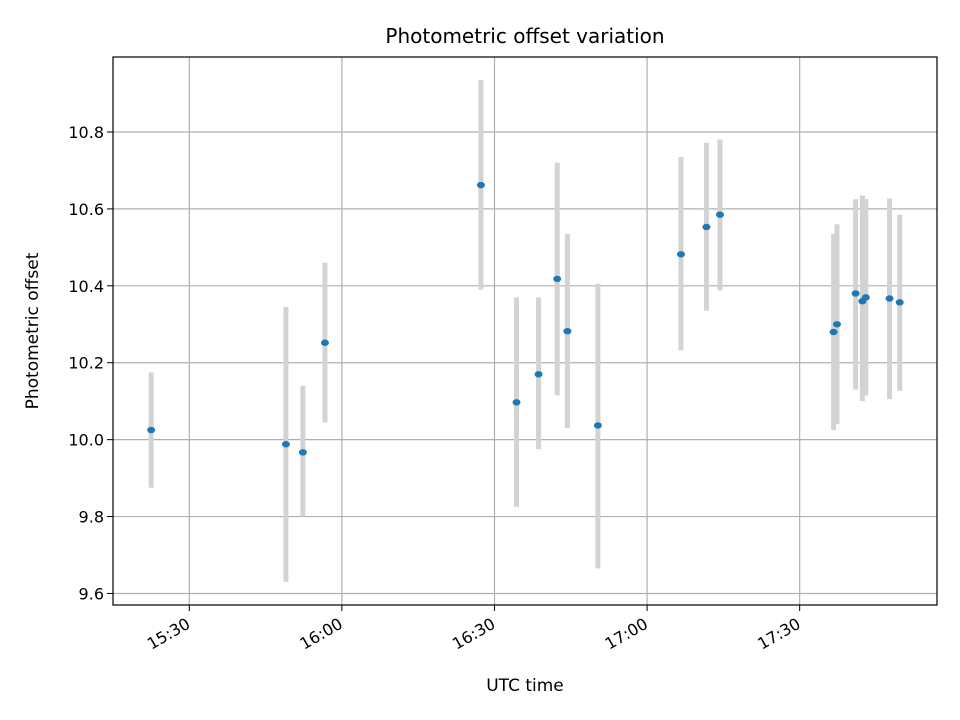 The image size is (960, 720). I want to click on y-tick-label: 9.8, so click(91, 517).